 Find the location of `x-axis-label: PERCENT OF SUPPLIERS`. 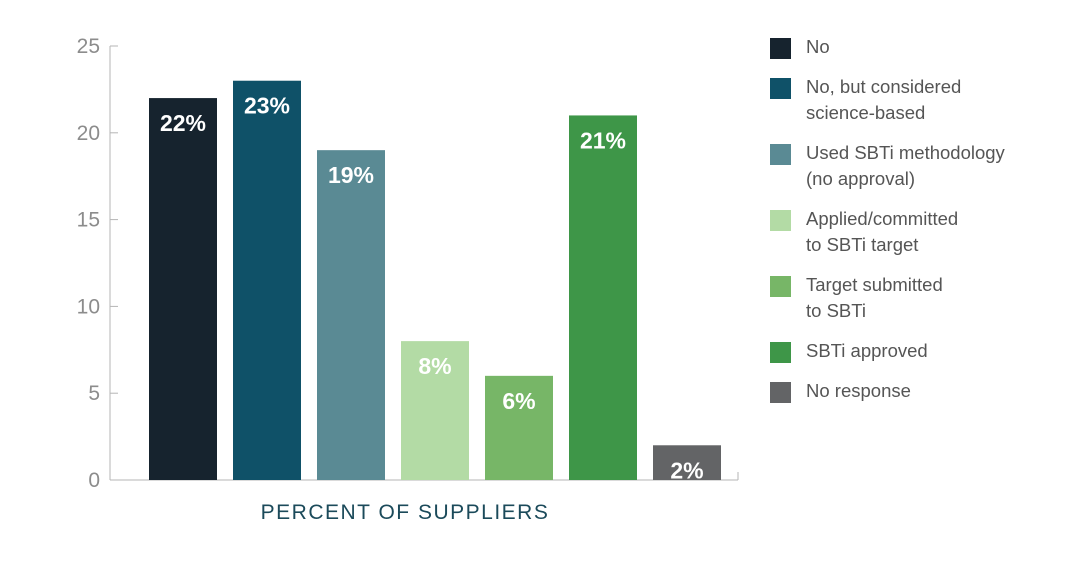

x-axis-label: PERCENT OF SUPPLIERS is located at coordinates (405, 512).